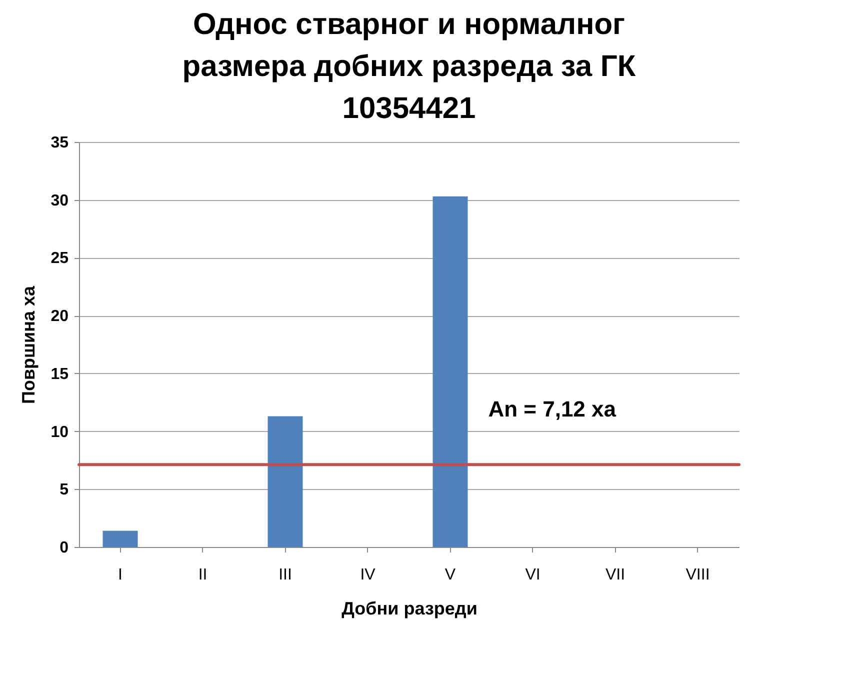  I want to click on x-tick-label: VIII, so click(698, 575).